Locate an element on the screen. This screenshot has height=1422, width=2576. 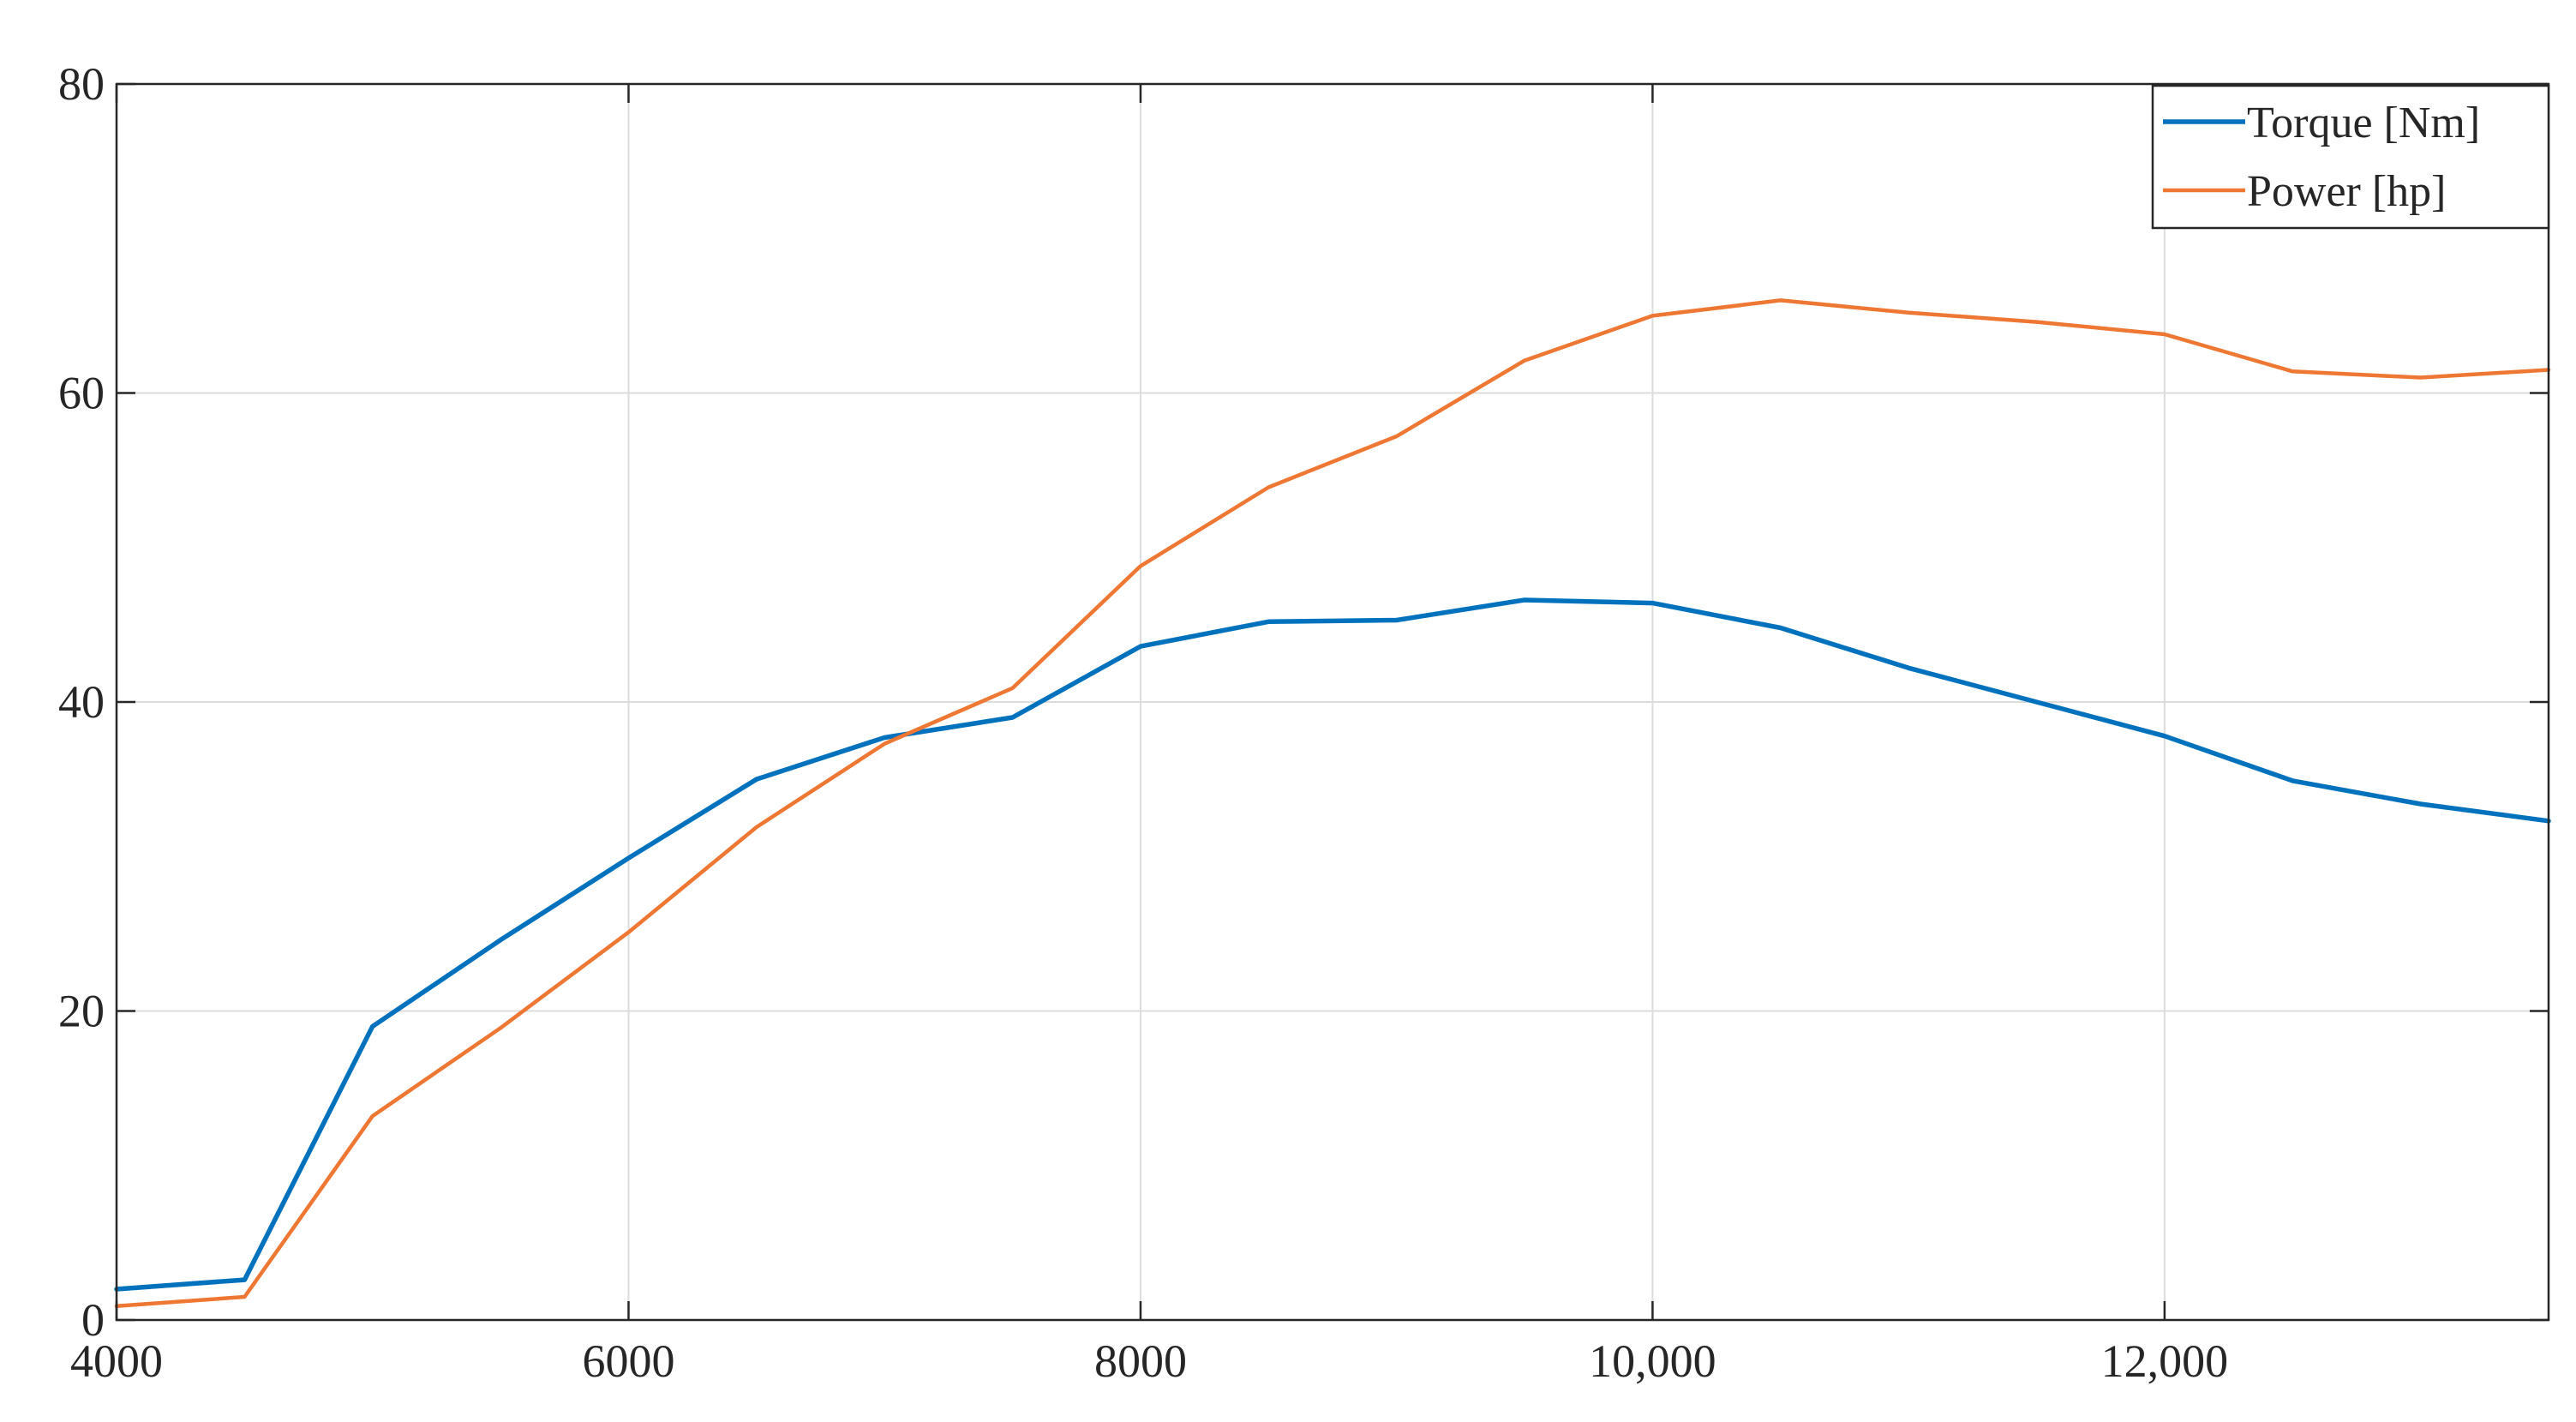
y-tick-label: 0 is located at coordinates (93, 1320).